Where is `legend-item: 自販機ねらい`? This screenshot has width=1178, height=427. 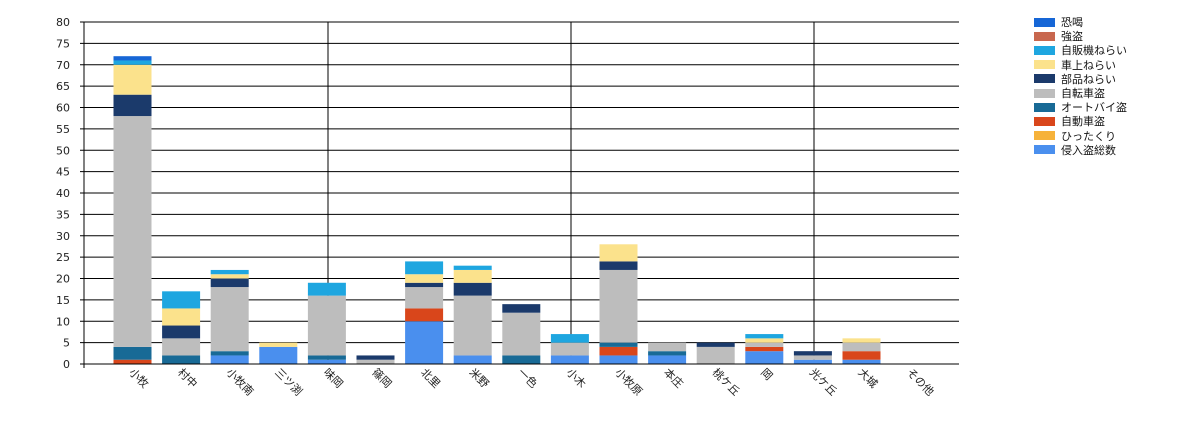 legend-item: 自販機ねらい is located at coordinates (1080, 50).